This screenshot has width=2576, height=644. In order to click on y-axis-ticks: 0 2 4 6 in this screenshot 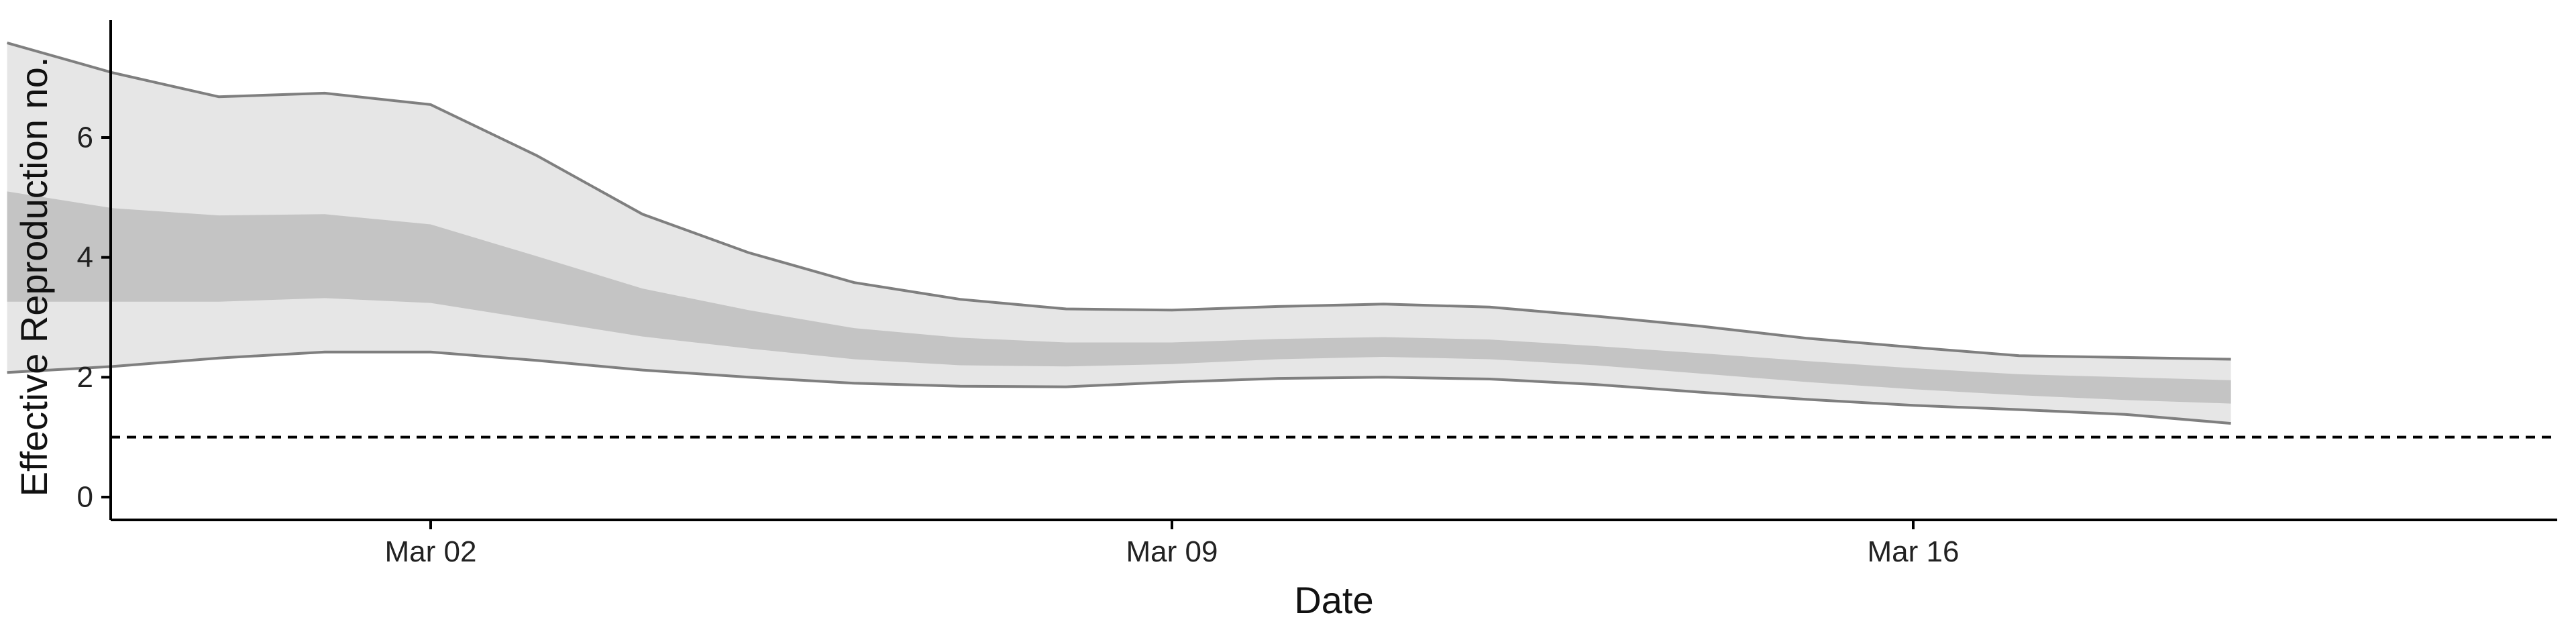, I will do `click(94, 317)`.